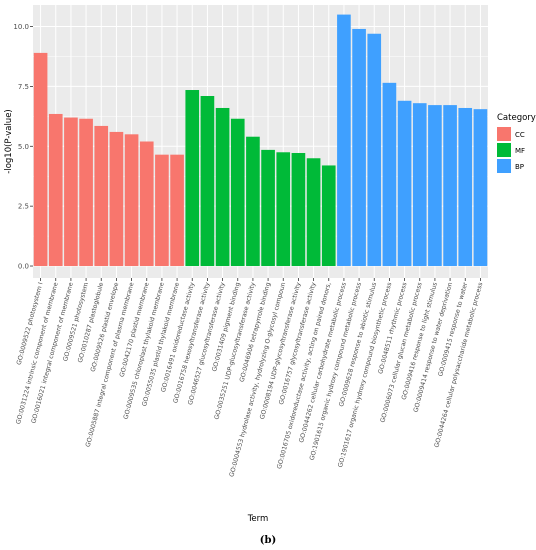  What do you see at coordinates (23, 87) in the screenshot?
I see `y-tick-label: 7.5` at bounding box center [23, 87].